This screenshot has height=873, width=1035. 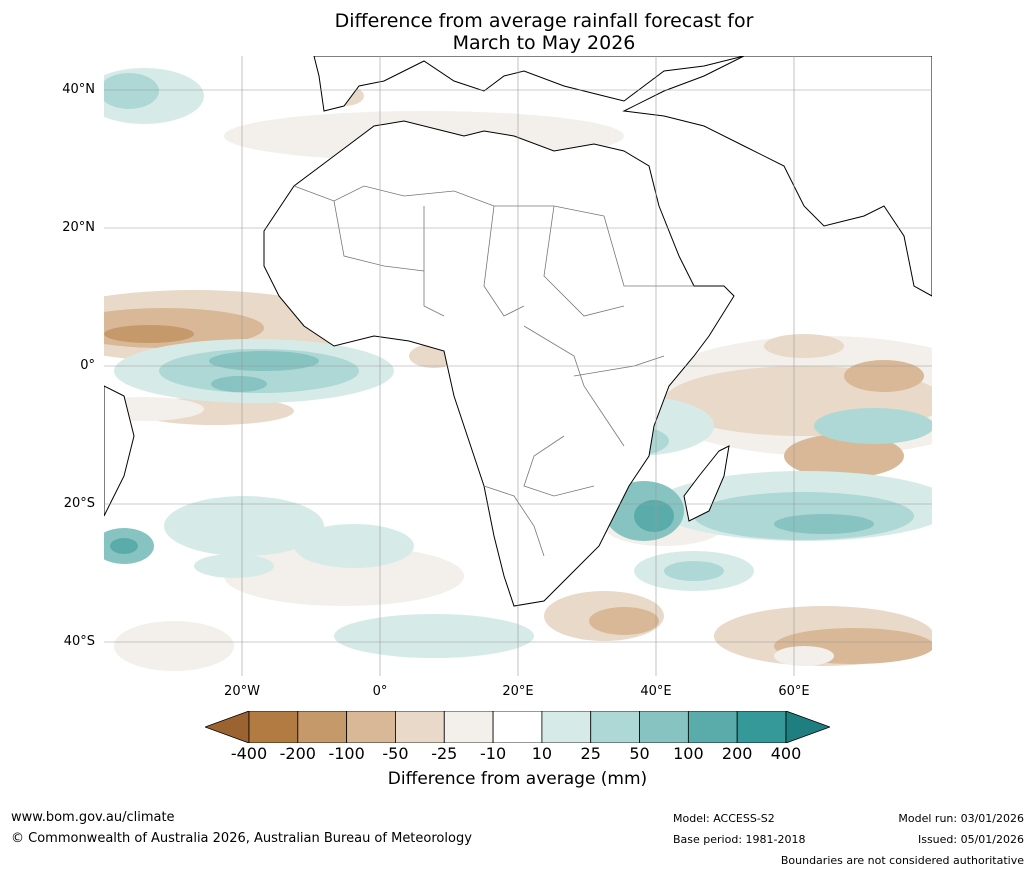 What do you see at coordinates (93, 817) in the screenshot?
I see `footer-website: www.bom.gov.au/climate` at bounding box center [93, 817].